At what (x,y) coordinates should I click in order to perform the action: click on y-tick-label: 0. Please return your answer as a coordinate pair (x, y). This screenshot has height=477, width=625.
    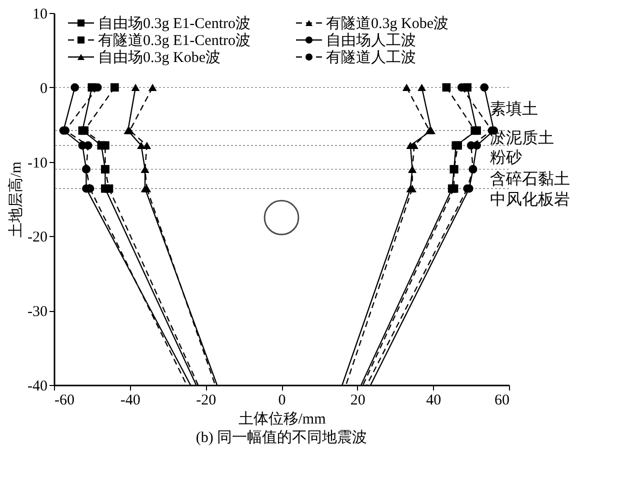
    Looking at the image, I should click on (44, 88).